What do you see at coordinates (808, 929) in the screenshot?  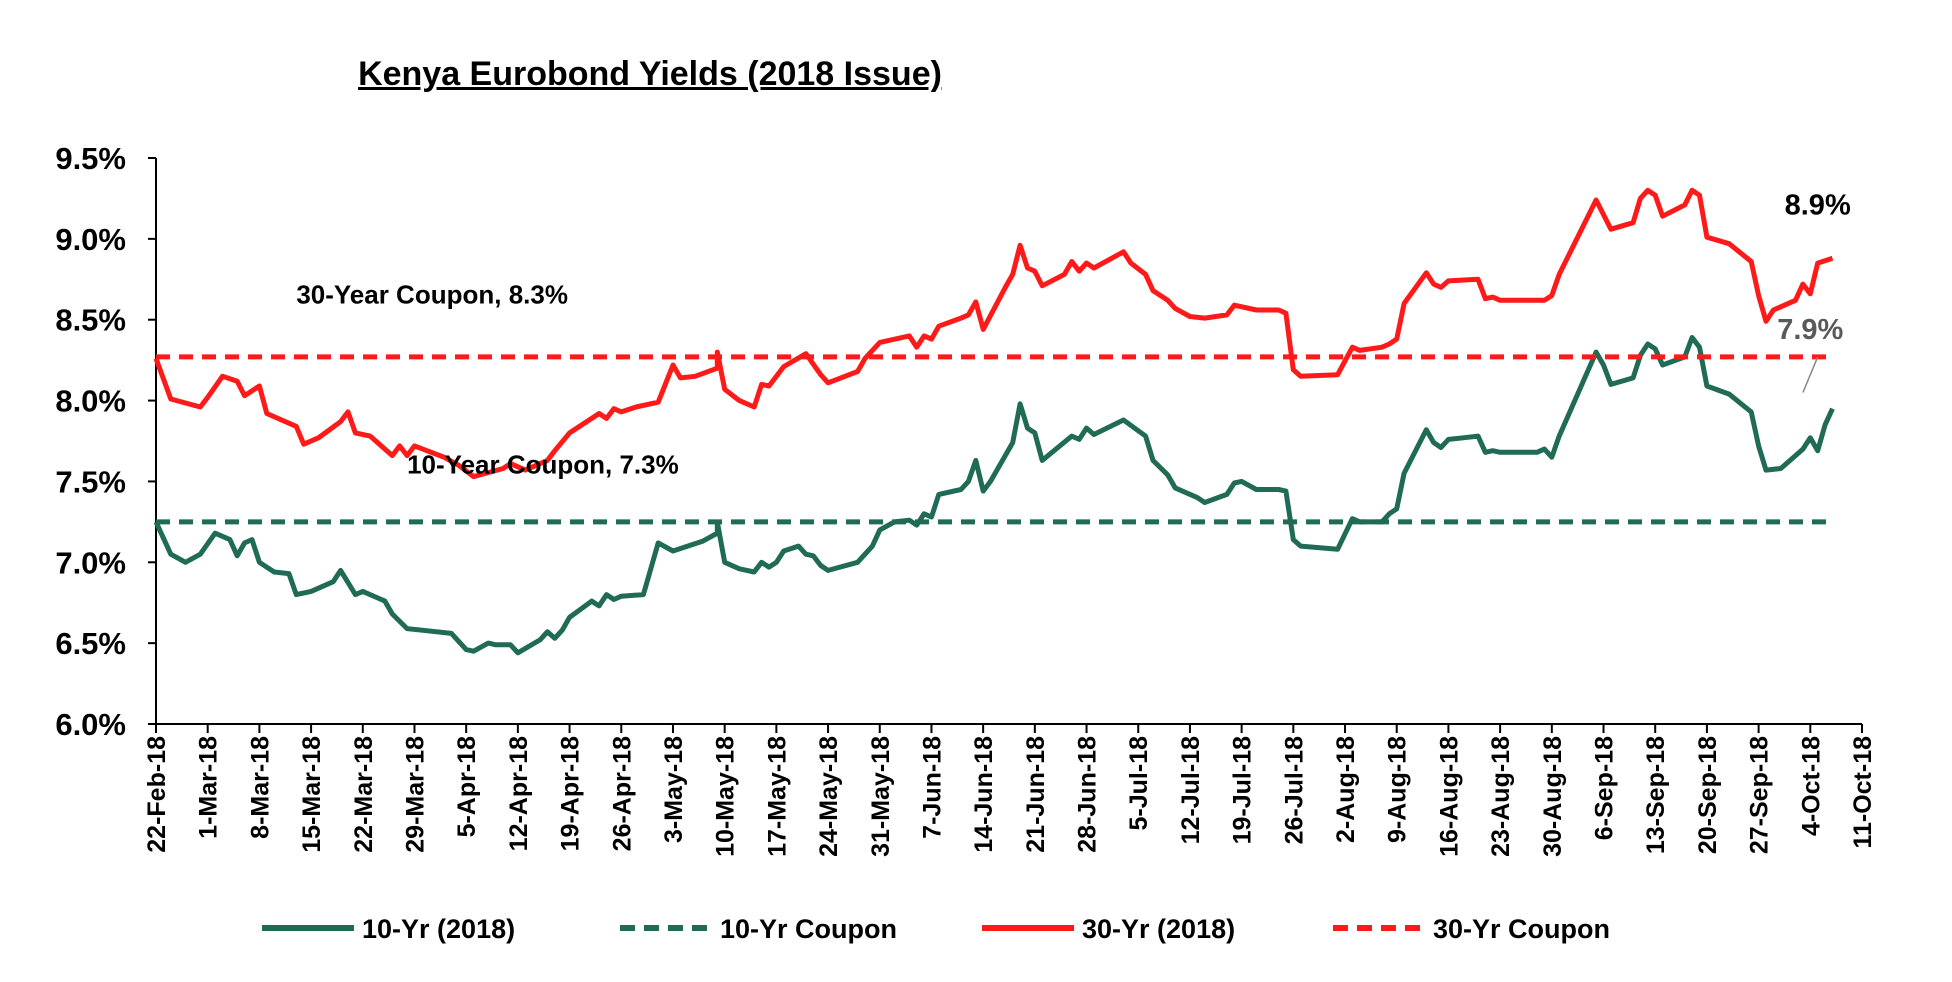 I see `legend-label-10-yr-coupon: 10-Yr Coupon` at bounding box center [808, 929].